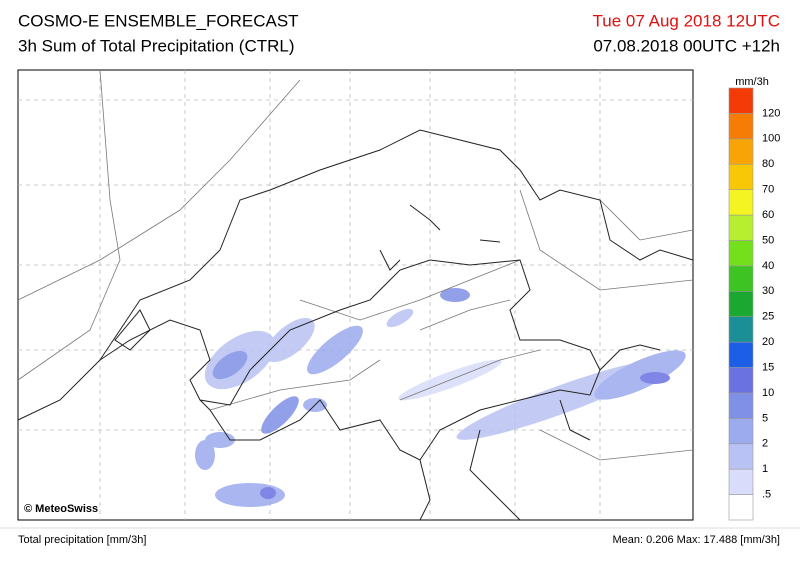  Describe the element at coordinates (752, 82) in the screenshot. I see `legend-unit: mm/3h` at that location.